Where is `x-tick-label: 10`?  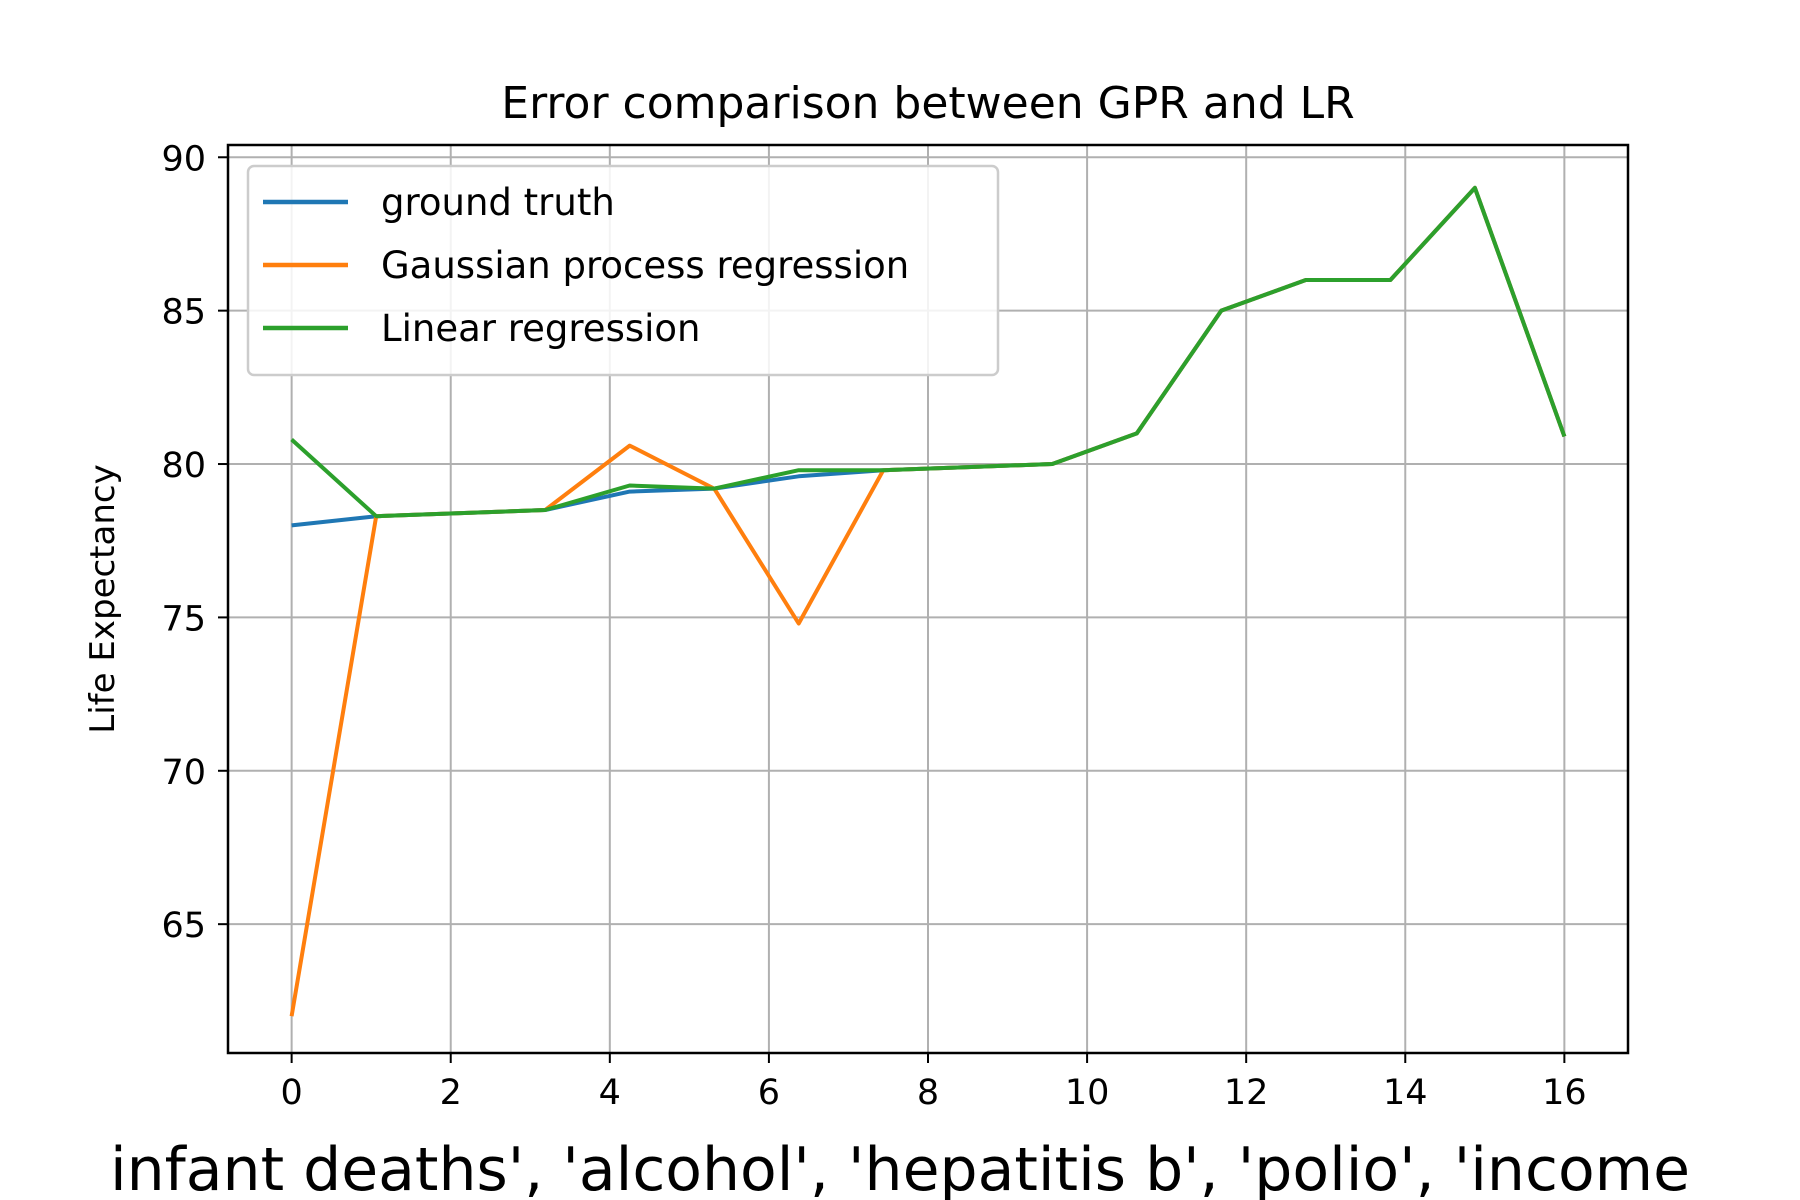 x-tick-label: 10 is located at coordinates (1087, 1093).